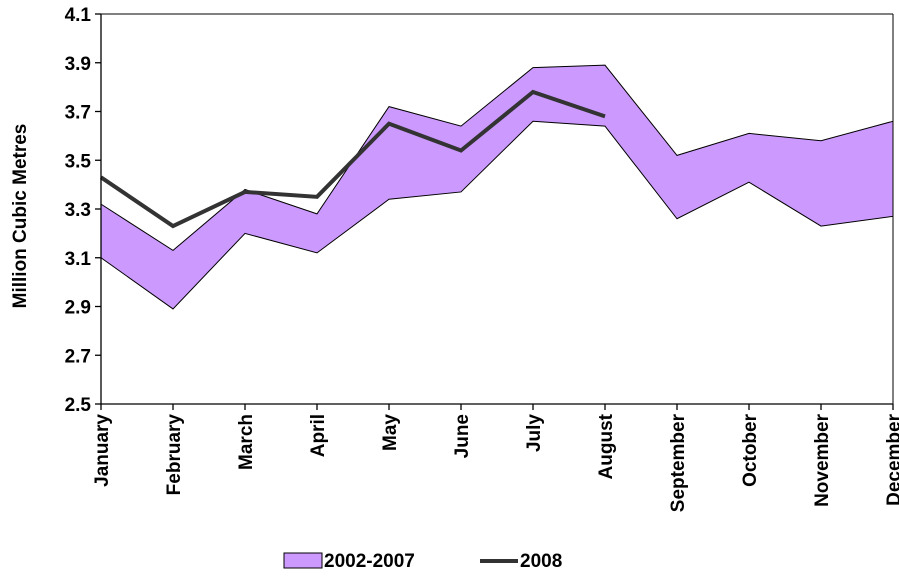 Image resolution: width=899 pixels, height=577 pixels. What do you see at coordinates (78, 308) in the screenshot?
I see `y-tick-label: 2.9` at bounding box center [78, 308].